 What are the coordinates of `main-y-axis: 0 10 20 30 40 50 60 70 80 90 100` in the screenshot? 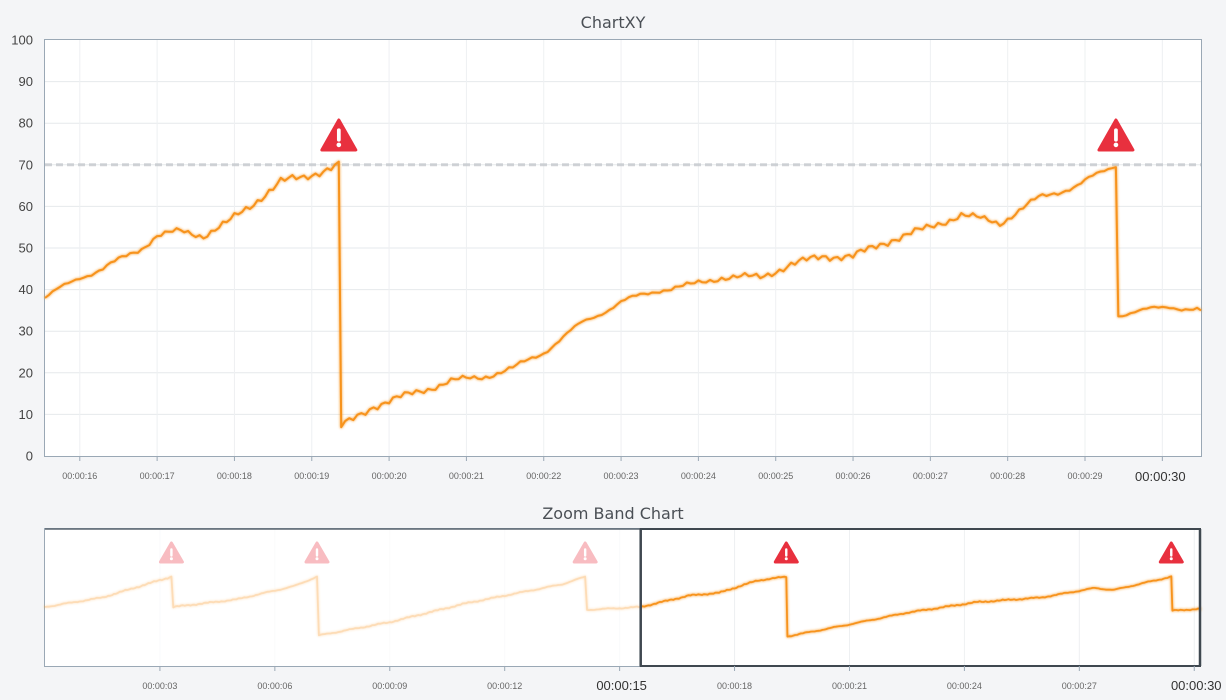 It's located at (22, 248).